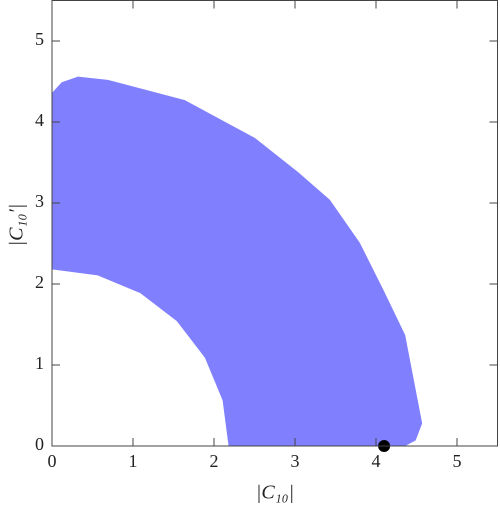 The image size is (500, 507). Describe the element at coordinates (39, 201) in the screenshot. I see `y-tick-label: 3` at that location.